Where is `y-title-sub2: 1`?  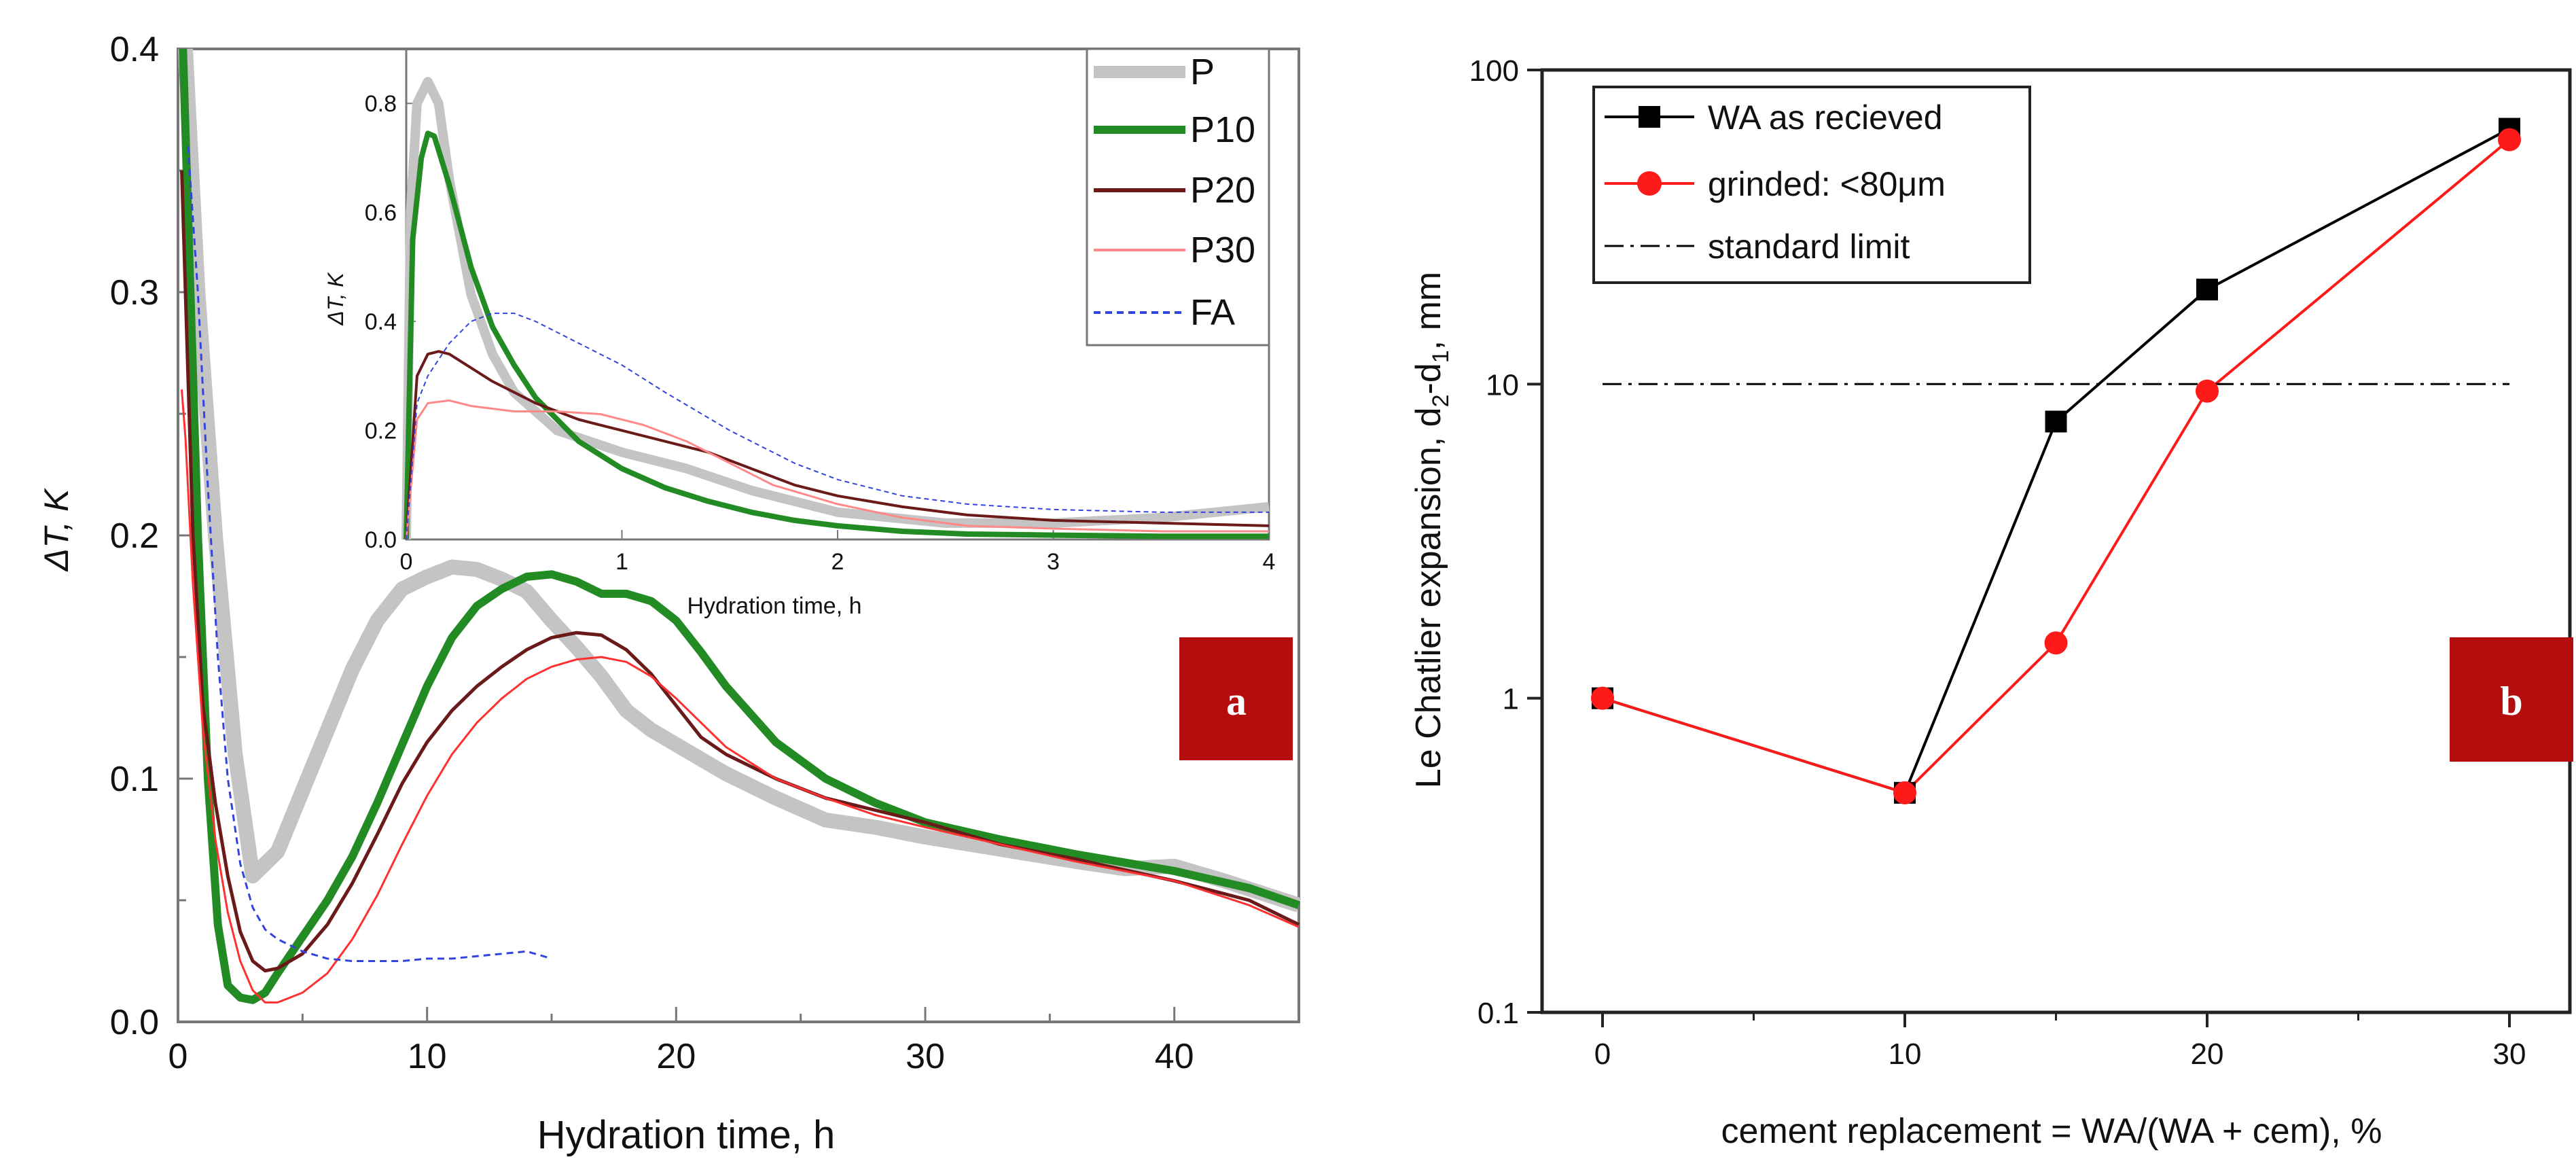
y-title-sub2: 1 is located at coordinates (1441, 356).